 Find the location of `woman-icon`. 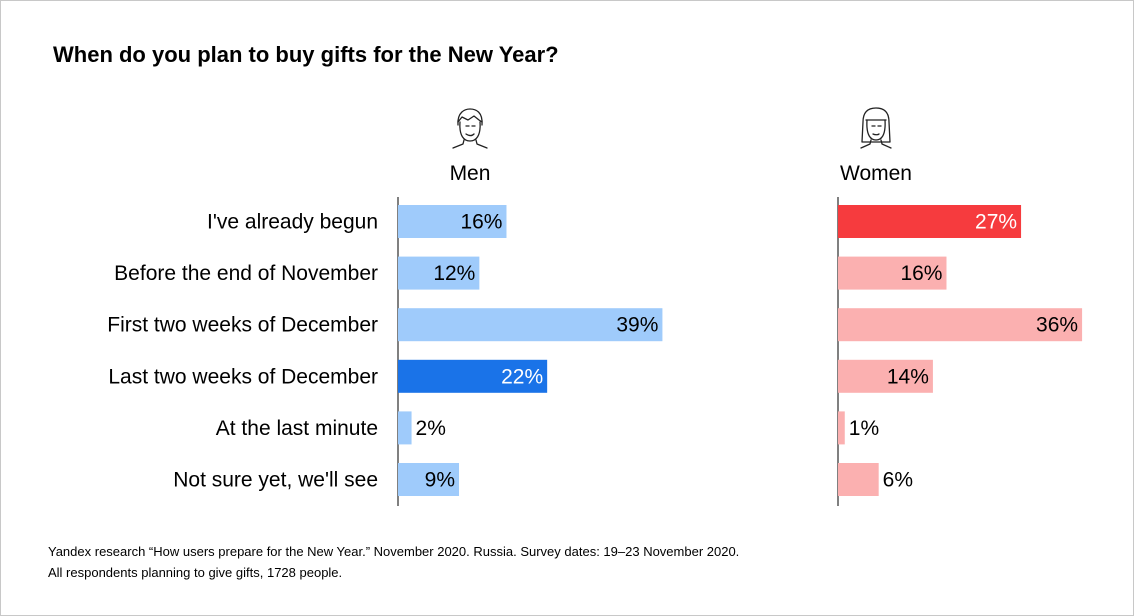

woman-icon is located at coordinates (876, 128).